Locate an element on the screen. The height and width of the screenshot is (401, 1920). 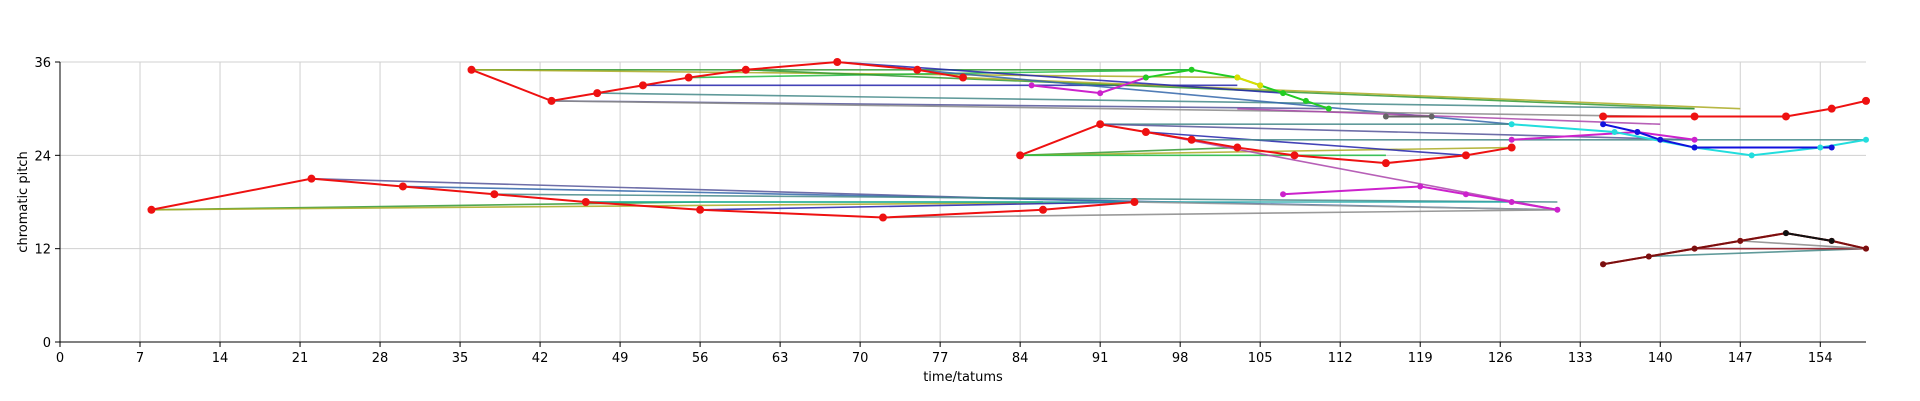
x-tick-label: 112 is located at coordinates (1340, 358).